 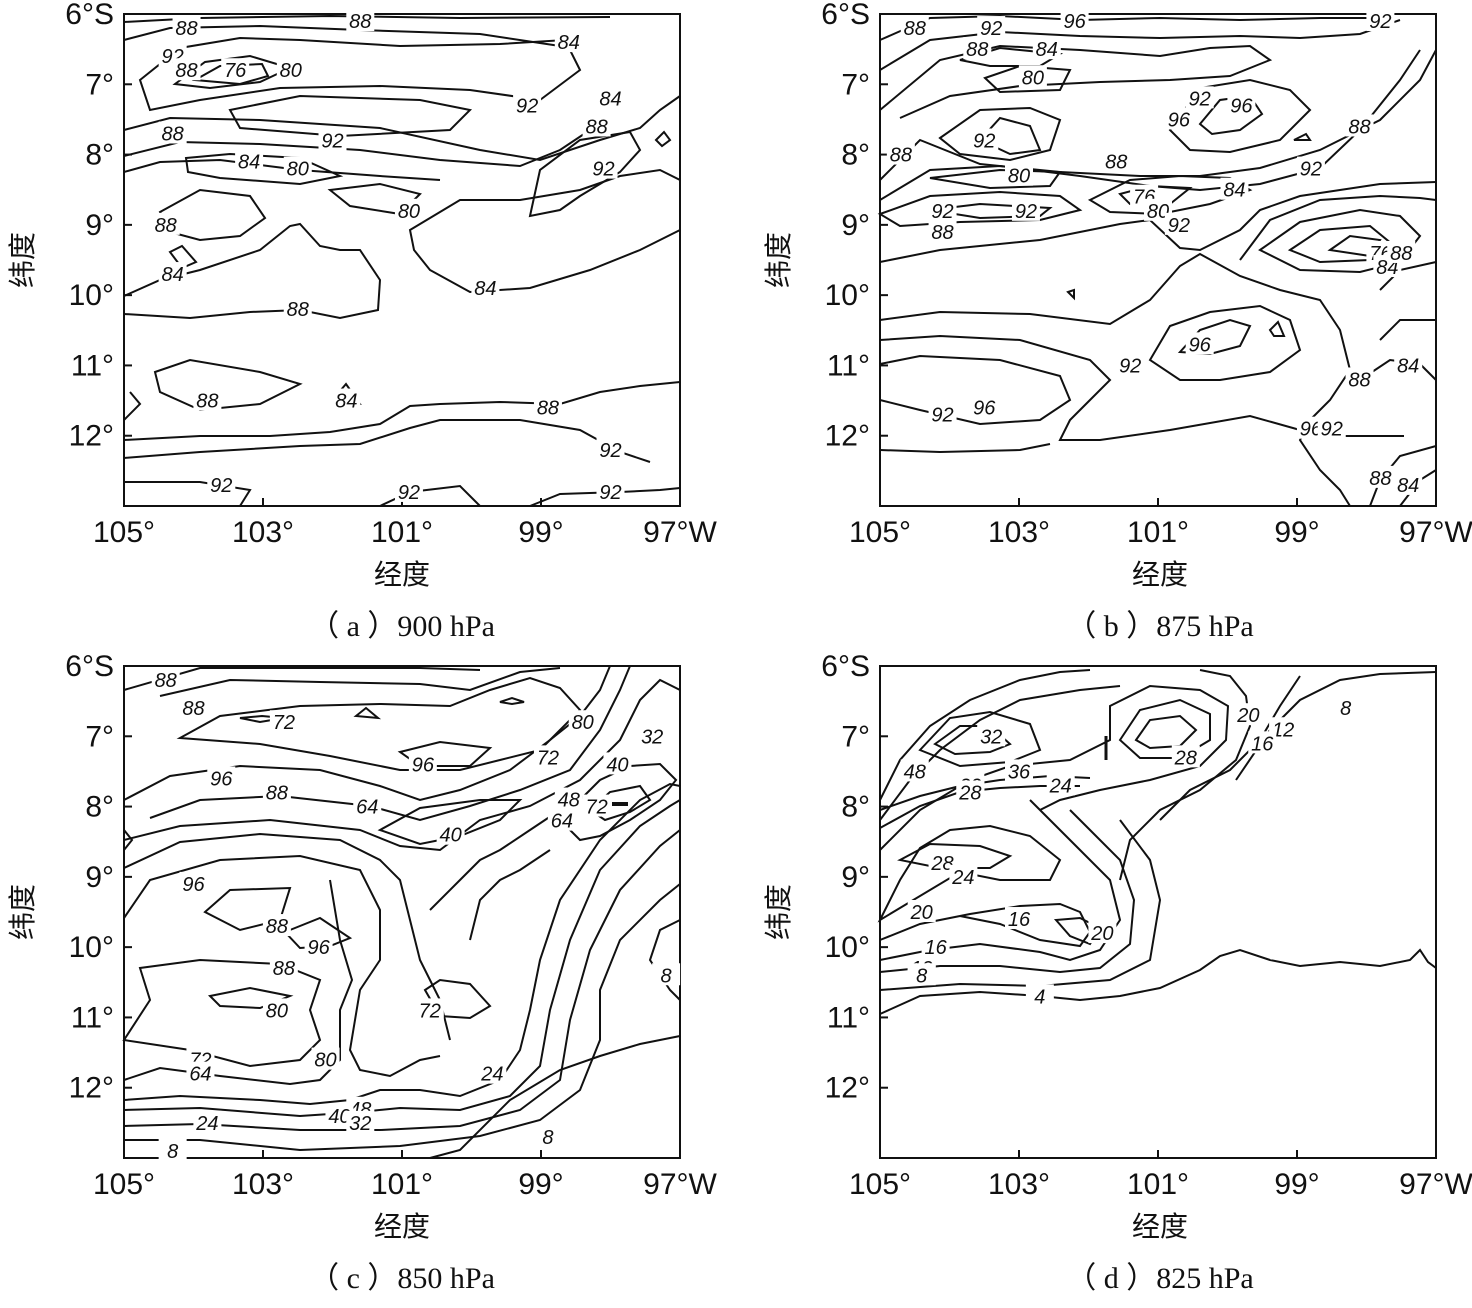 What do you see at coordinates (124, 1184) in the screenshot?
I see `x-tick-label: 105°` at bounding box center [124, 1184].